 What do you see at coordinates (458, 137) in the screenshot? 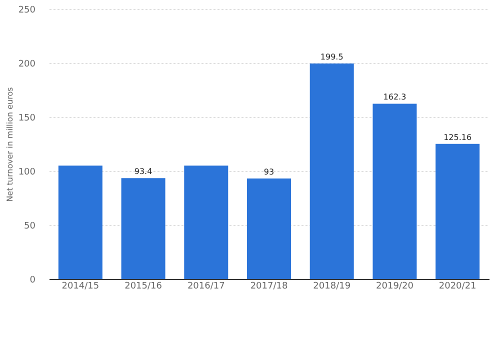
I see `data-label: 125.16` at bounding box center [458, 137].